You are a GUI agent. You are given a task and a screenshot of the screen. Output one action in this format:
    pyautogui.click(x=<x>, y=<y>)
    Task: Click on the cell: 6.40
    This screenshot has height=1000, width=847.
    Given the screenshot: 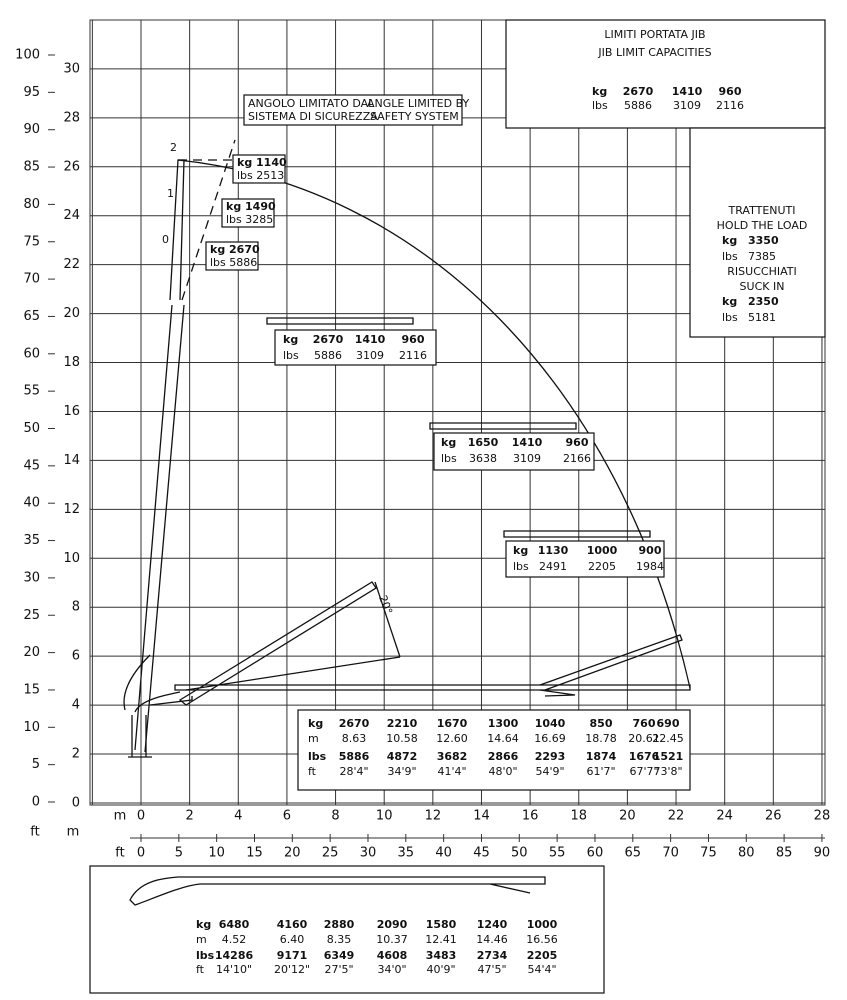 What is the action you would take?
    pyautogui.click(x=292, y=939)
    